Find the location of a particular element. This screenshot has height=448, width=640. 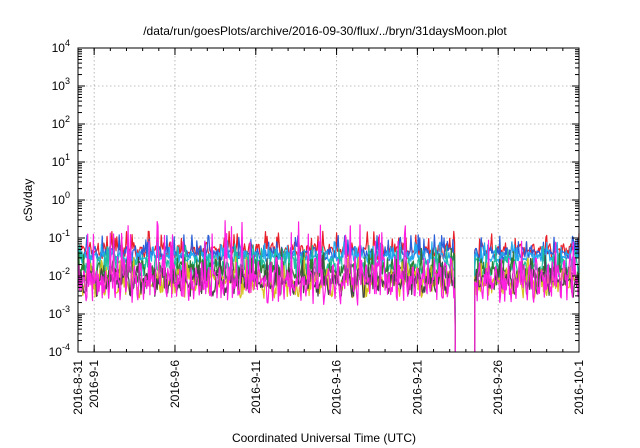

y-tick-label: 10⁻¹ is located at coordinates (59, 236).